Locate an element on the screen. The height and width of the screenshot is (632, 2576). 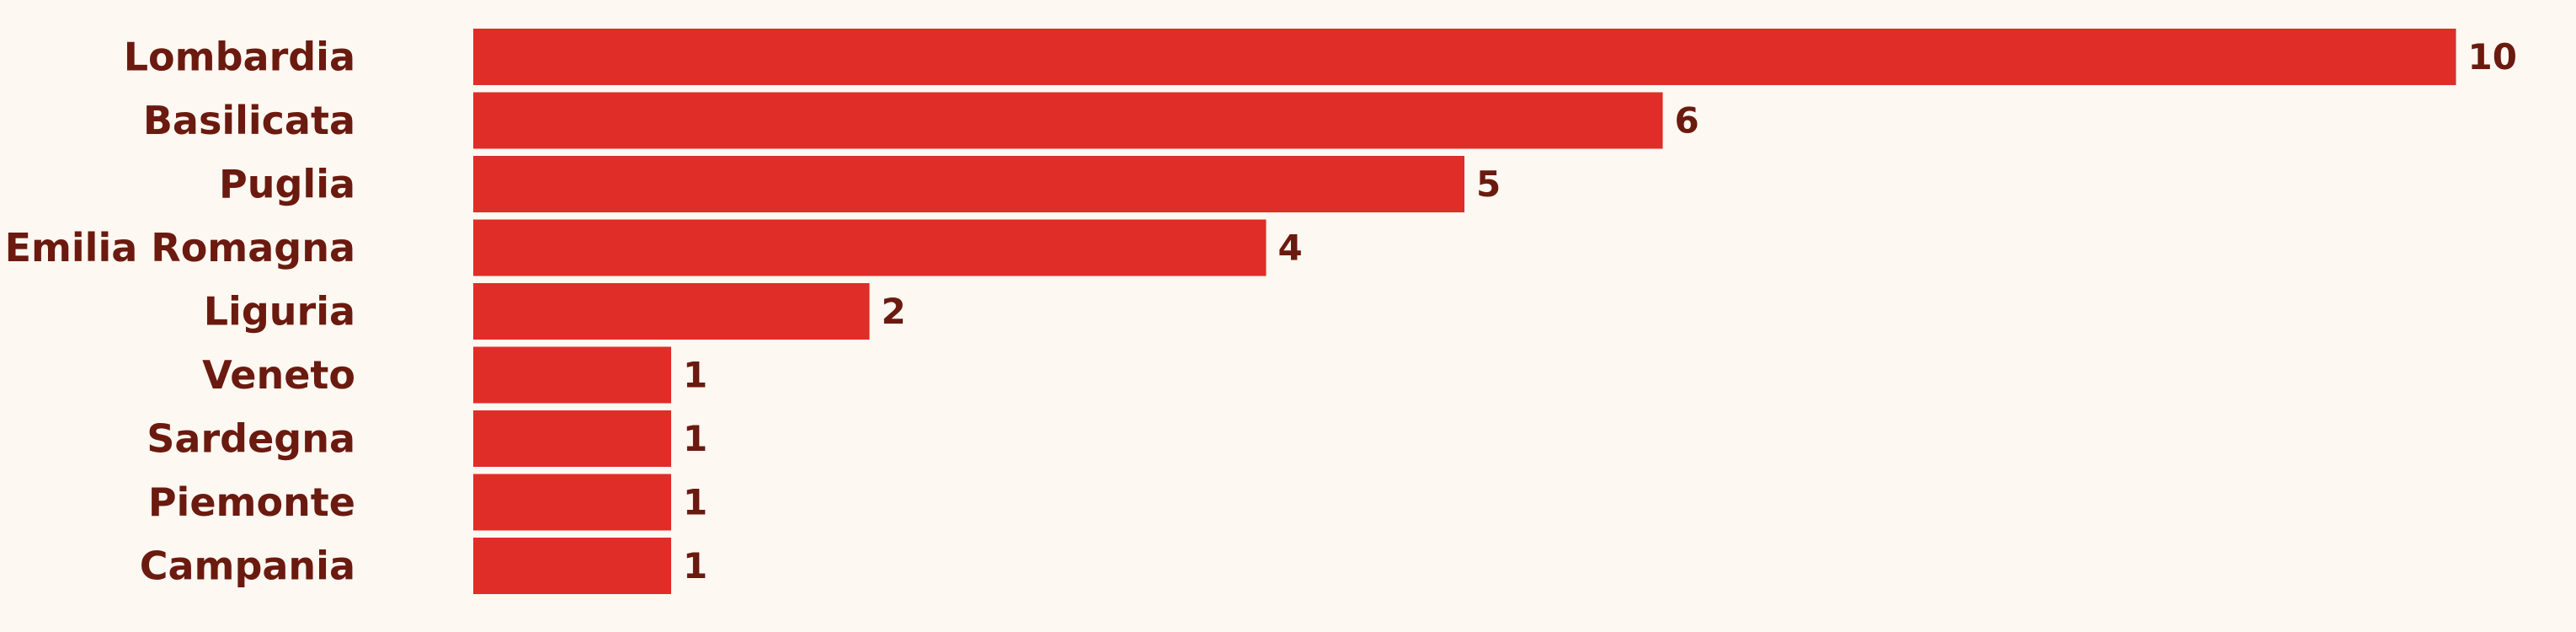
bar-puglia is located at coordinates (968, 184).